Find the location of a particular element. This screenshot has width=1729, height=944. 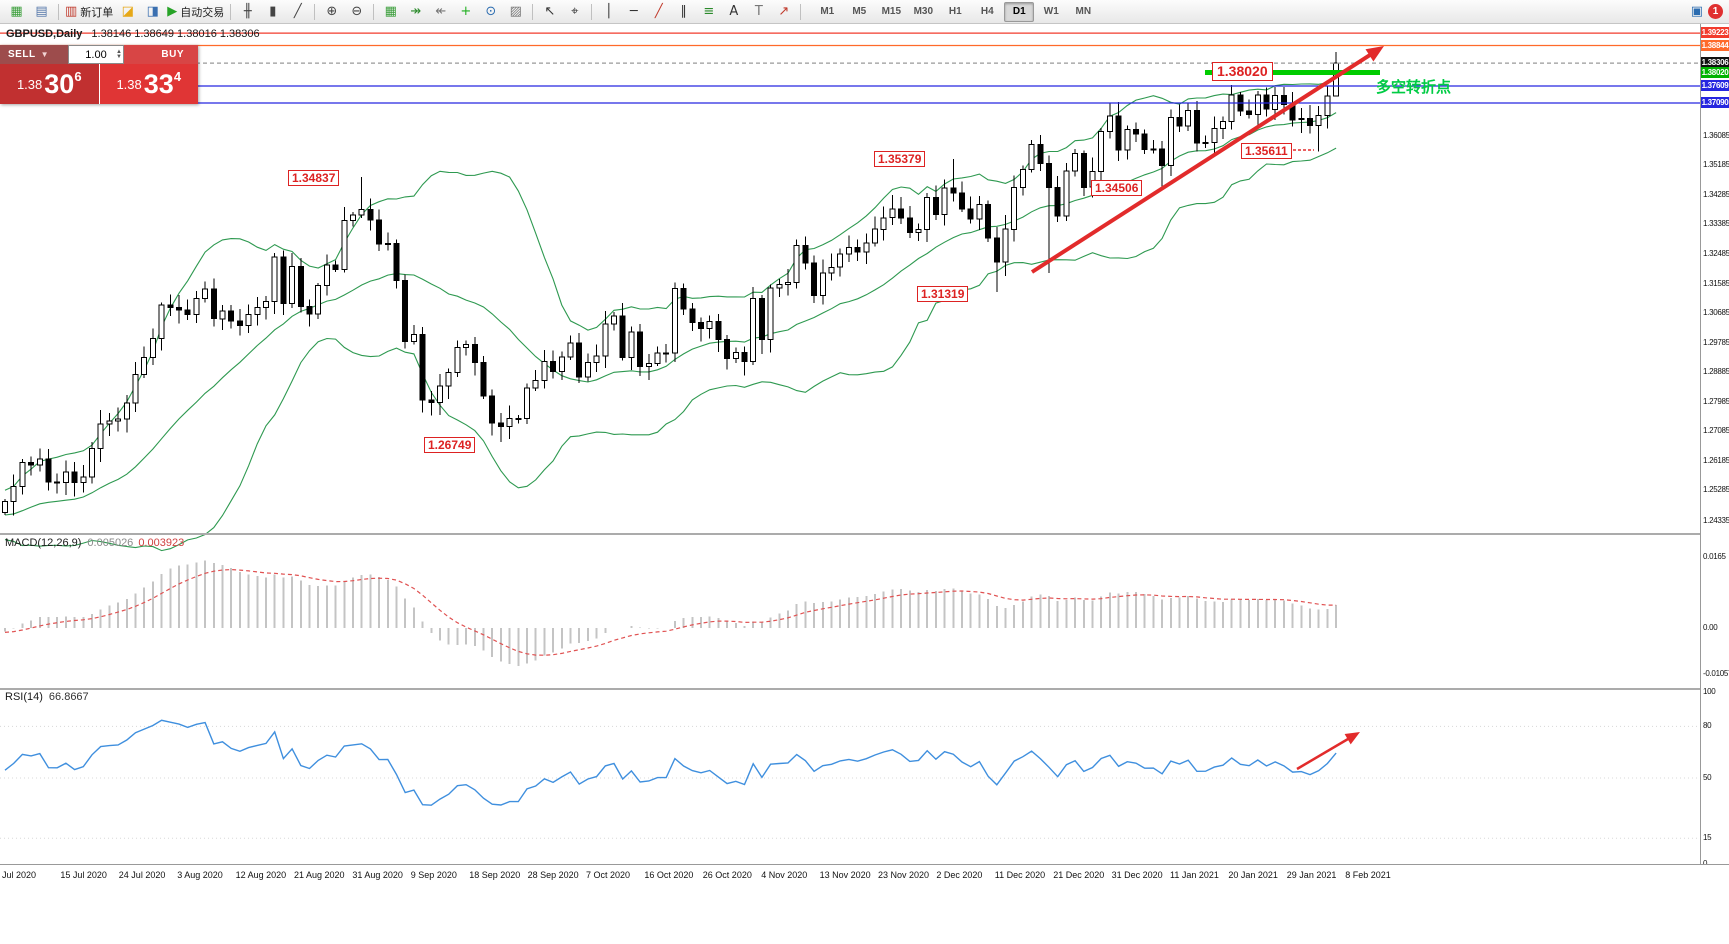

trade-panel-header: SELL ▼ ▲ ▼ BUY is located at coordinates (99, 54).